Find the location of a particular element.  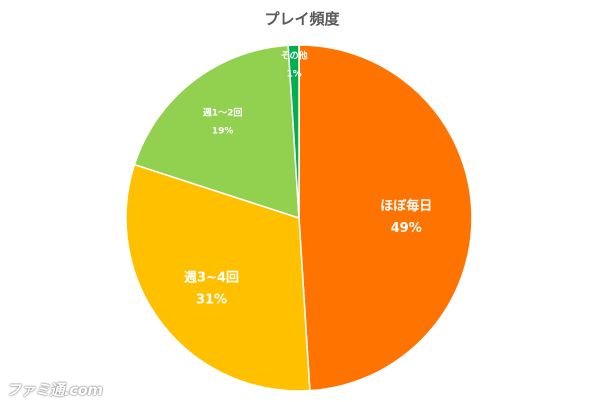

slice-value-label: 31% is located at coordinates (211, 299).